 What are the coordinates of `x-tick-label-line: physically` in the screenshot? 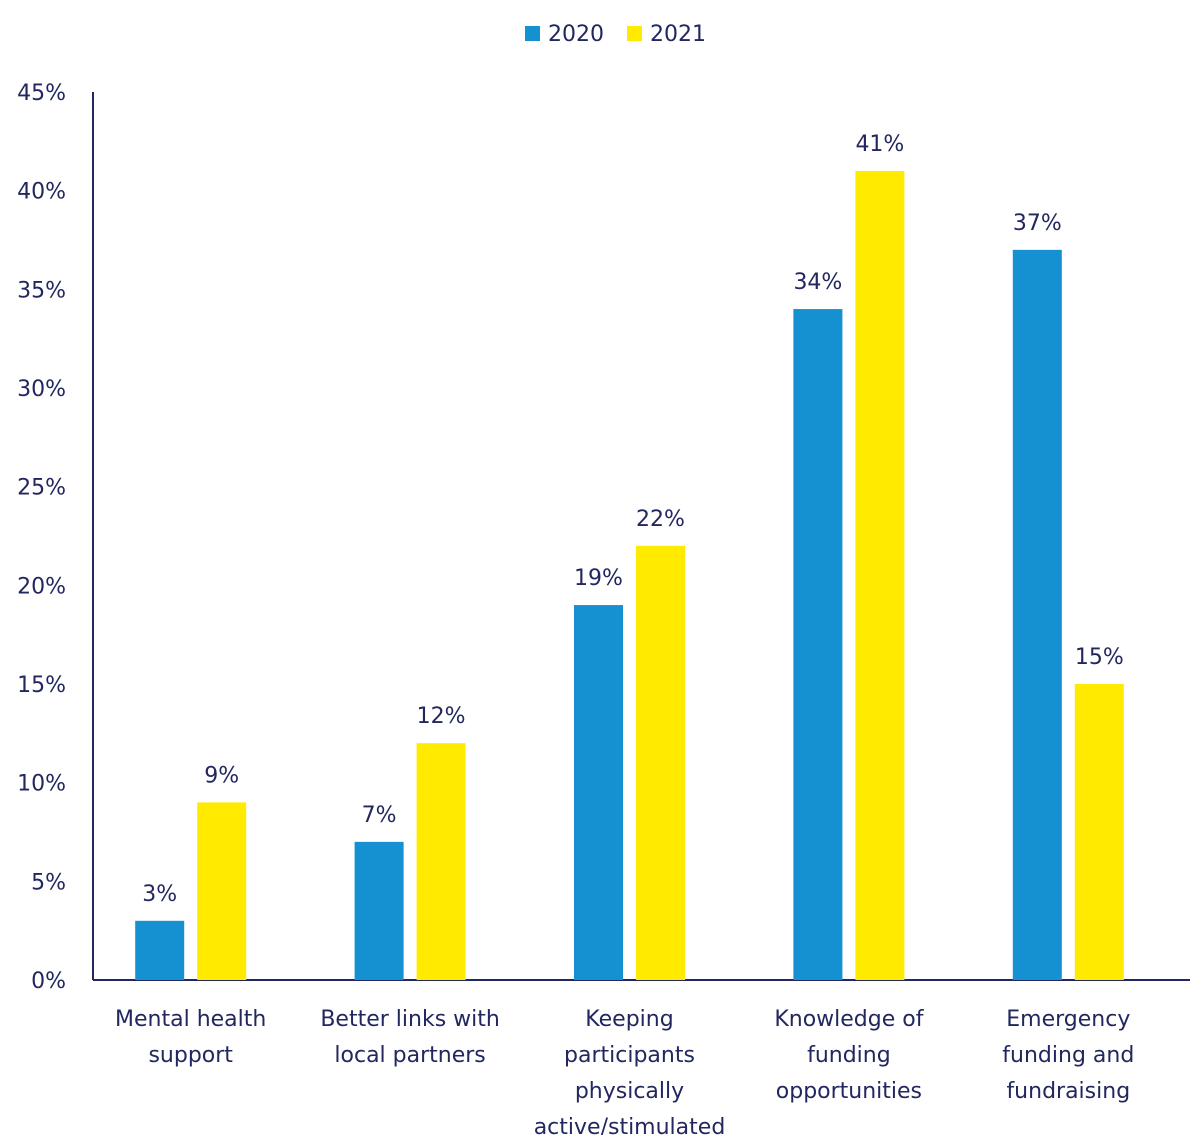 It's located at (629, 1091).